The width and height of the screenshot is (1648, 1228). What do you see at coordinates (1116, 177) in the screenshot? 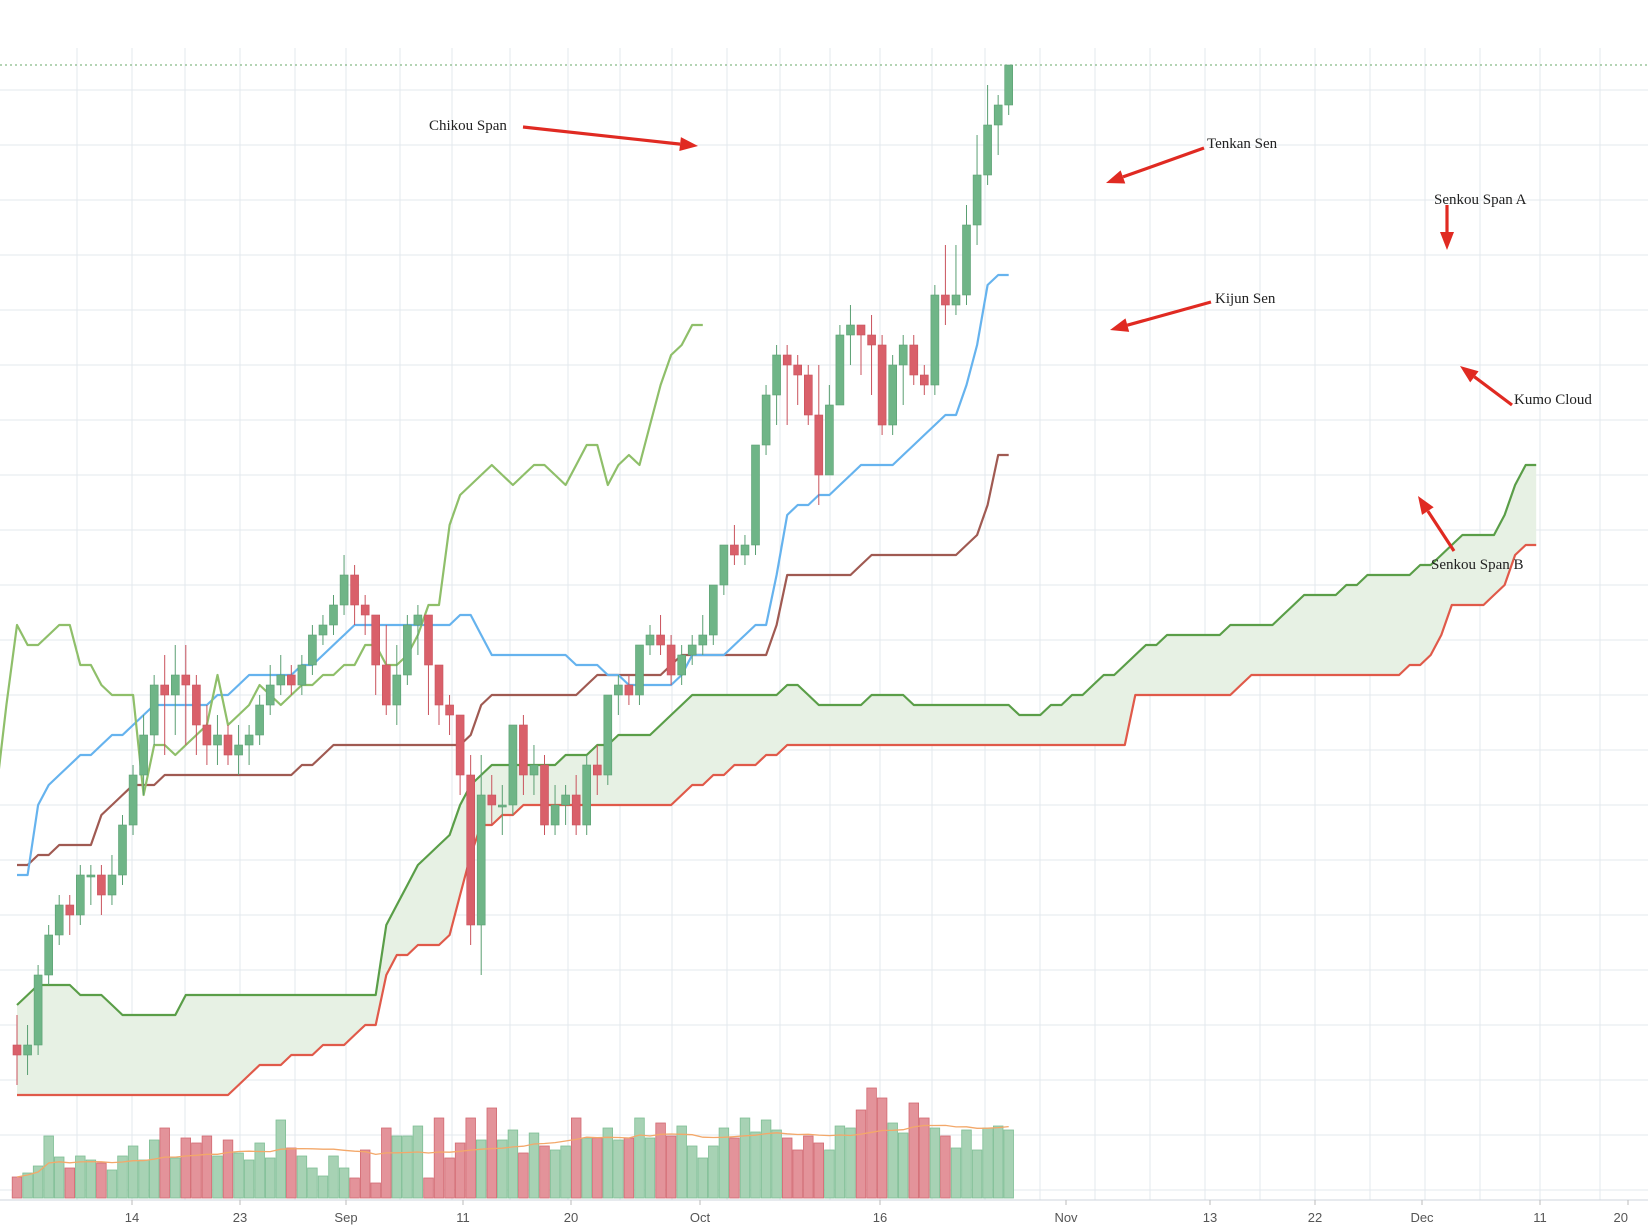
I see `arrow-tenkan-sen-head` at bounding box center [1116, 177].